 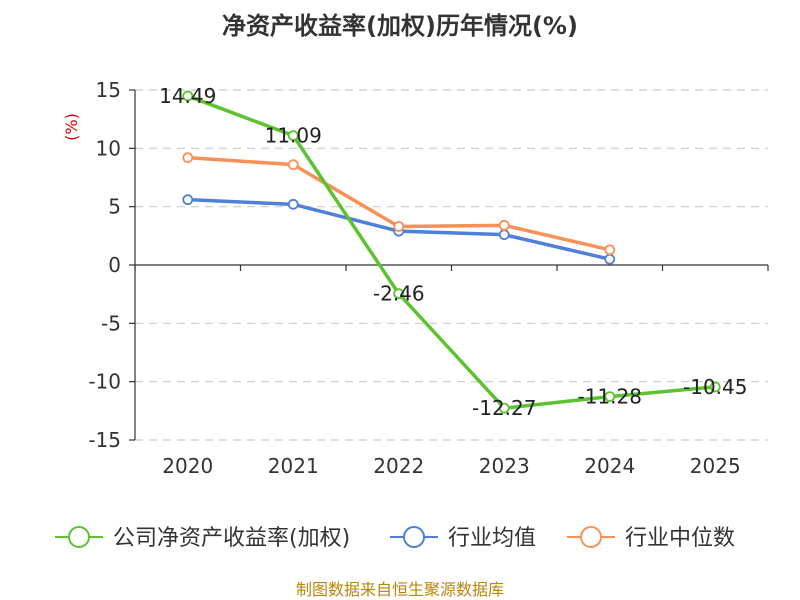 I want to click on x-tick-label-2025: 2025, so click(x=715, y=466).